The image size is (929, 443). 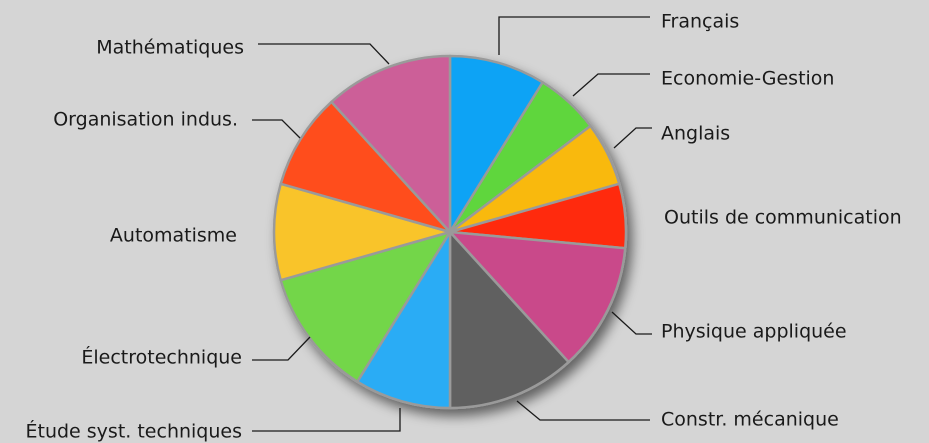 What do you see at coordinates (783, 218) in the screenshot?
I see `slice-label-outils-de-communication: Outils de communication` at bounding box center [783, 218].